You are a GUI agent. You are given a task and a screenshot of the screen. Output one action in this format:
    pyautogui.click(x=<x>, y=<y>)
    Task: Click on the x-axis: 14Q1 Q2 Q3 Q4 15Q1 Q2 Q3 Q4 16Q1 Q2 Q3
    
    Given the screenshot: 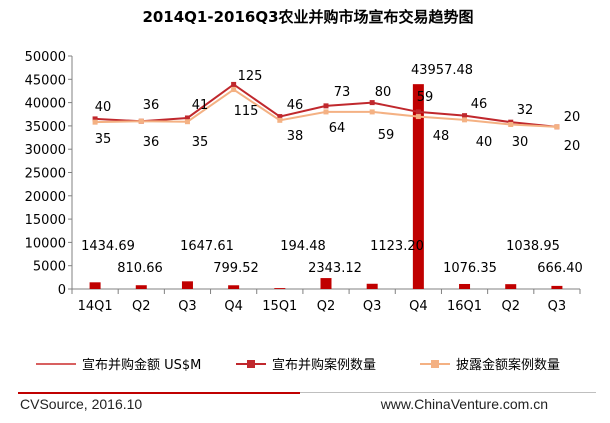 What is the action you would take?
    pyautogui.click(x=326, y=301)
    